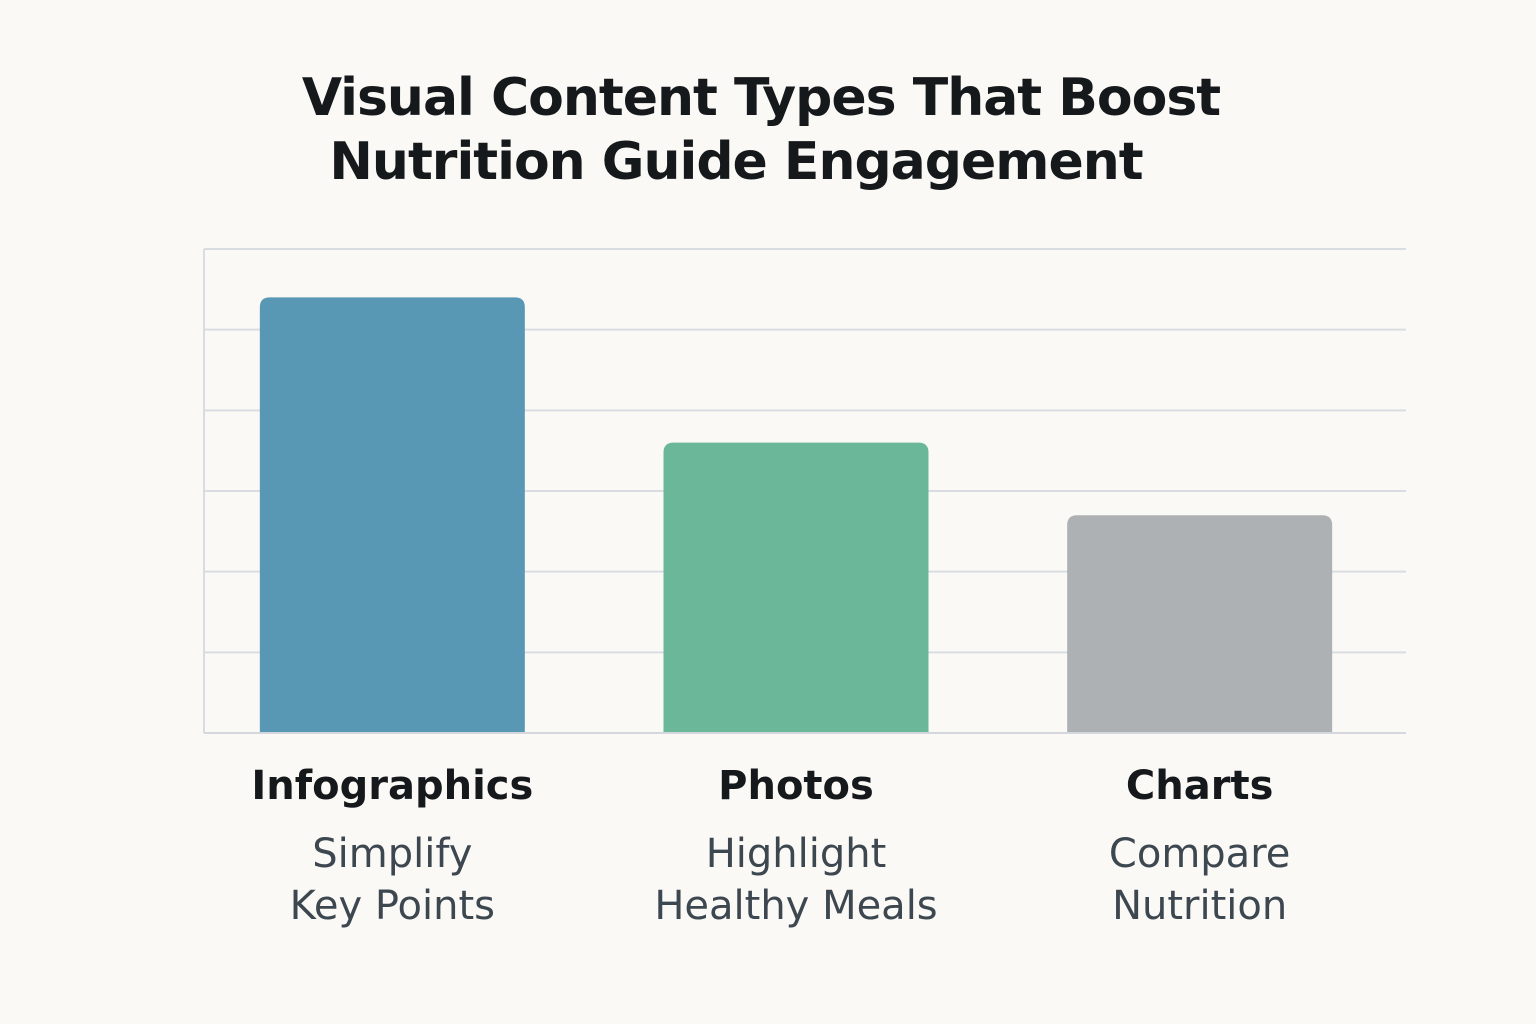 The height and width of the screenshot is (1024, 1536). I want to click on bar-charts, so click(1200, 624).